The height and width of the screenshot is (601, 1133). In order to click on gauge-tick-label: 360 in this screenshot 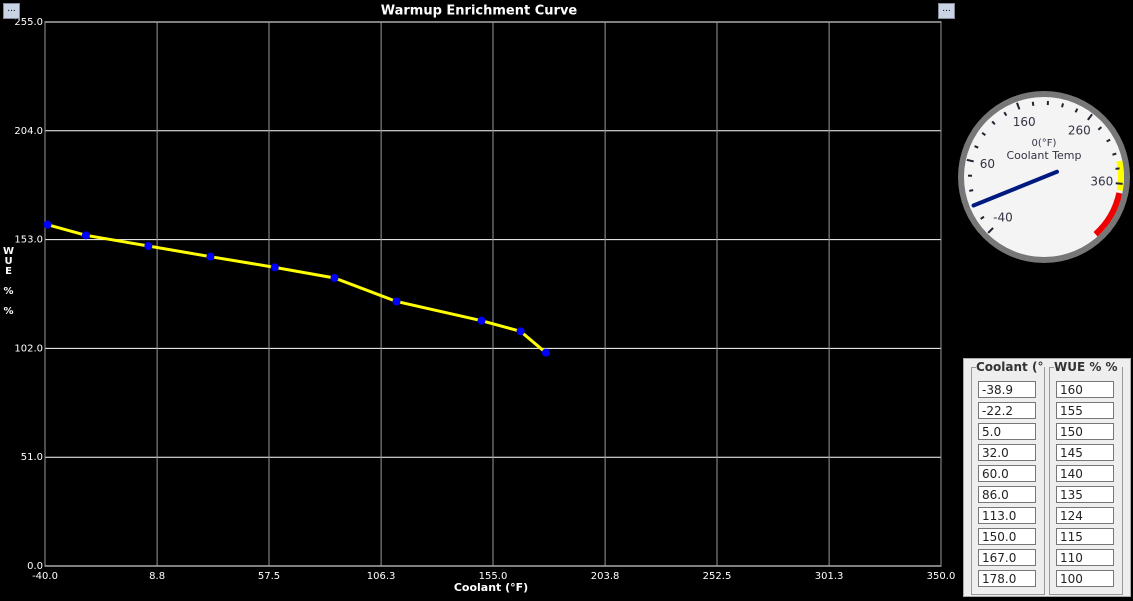, I will do `click(1101, 182)`.